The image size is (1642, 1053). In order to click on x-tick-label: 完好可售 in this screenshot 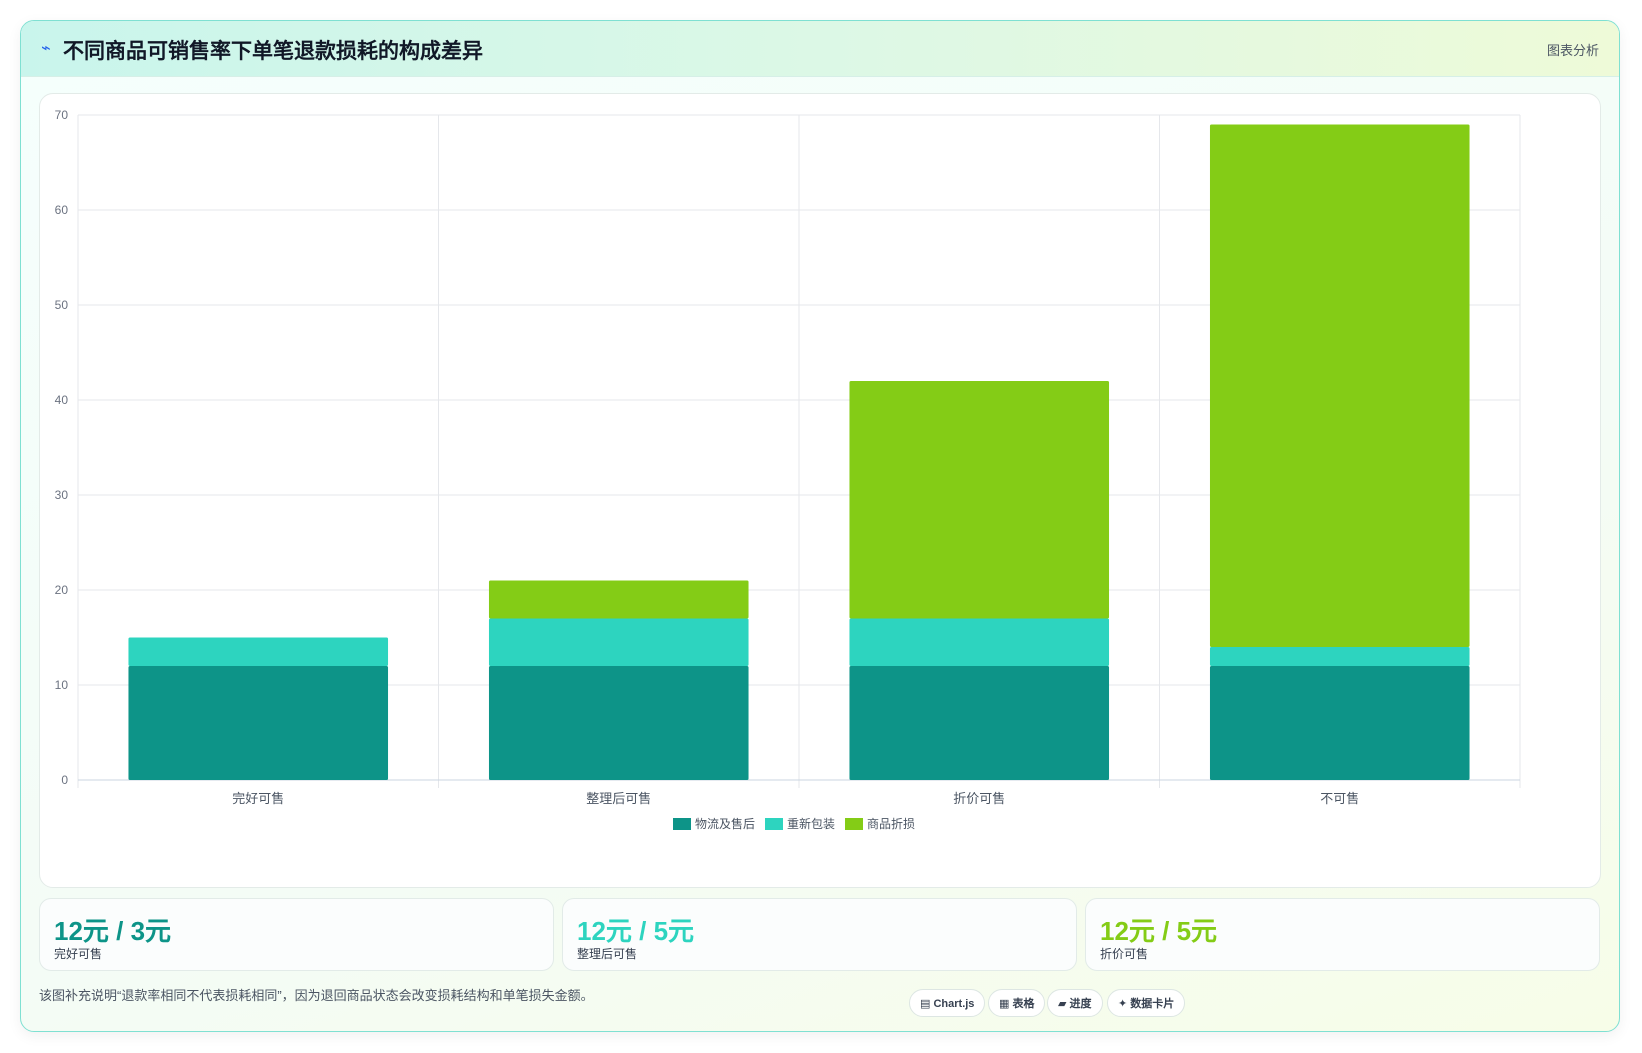, I will do `click(258, 798)`.